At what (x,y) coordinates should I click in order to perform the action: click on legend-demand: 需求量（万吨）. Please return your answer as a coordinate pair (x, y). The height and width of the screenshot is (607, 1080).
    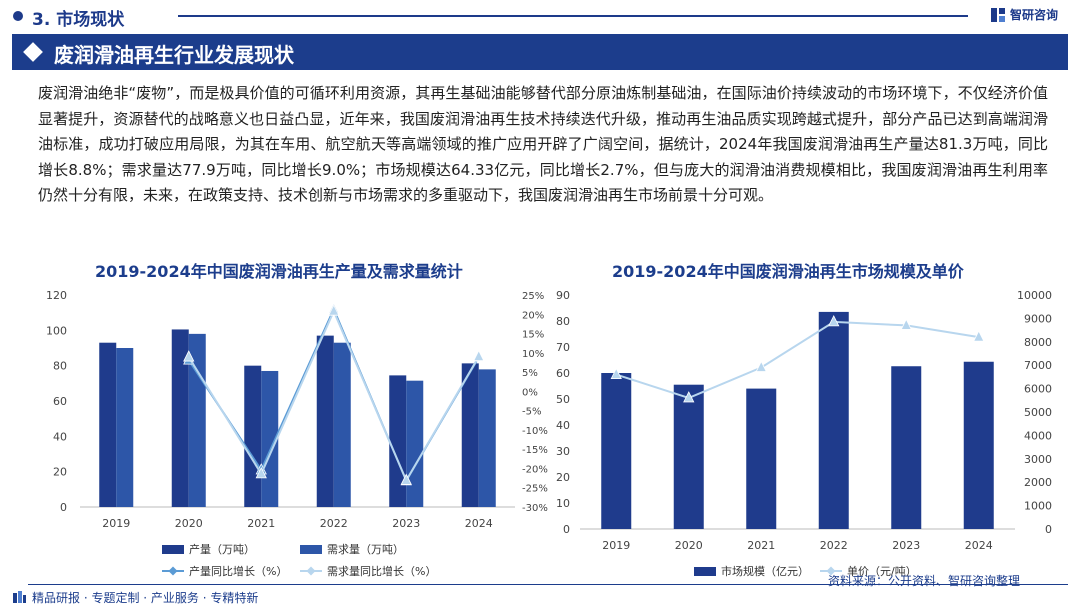
    Looking at the image, I should click on (352, 549).